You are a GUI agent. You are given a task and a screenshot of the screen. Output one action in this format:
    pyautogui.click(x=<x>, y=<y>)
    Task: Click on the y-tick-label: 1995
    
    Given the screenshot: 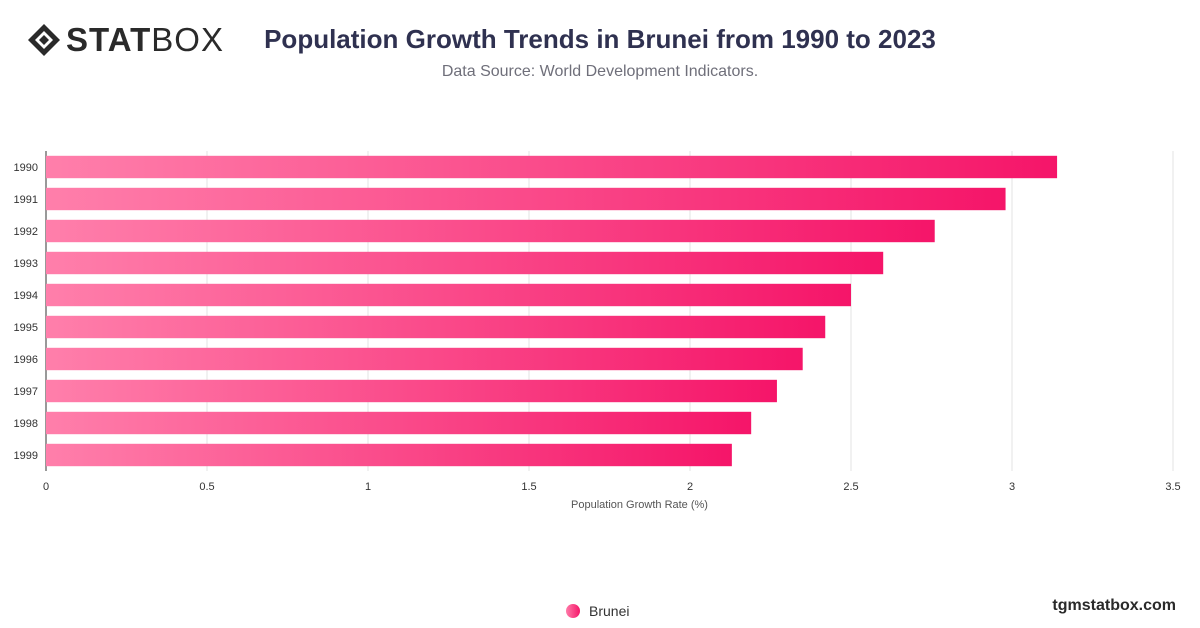 What is the action you would take?
    pyautogui.click(x=26, y=328)
    